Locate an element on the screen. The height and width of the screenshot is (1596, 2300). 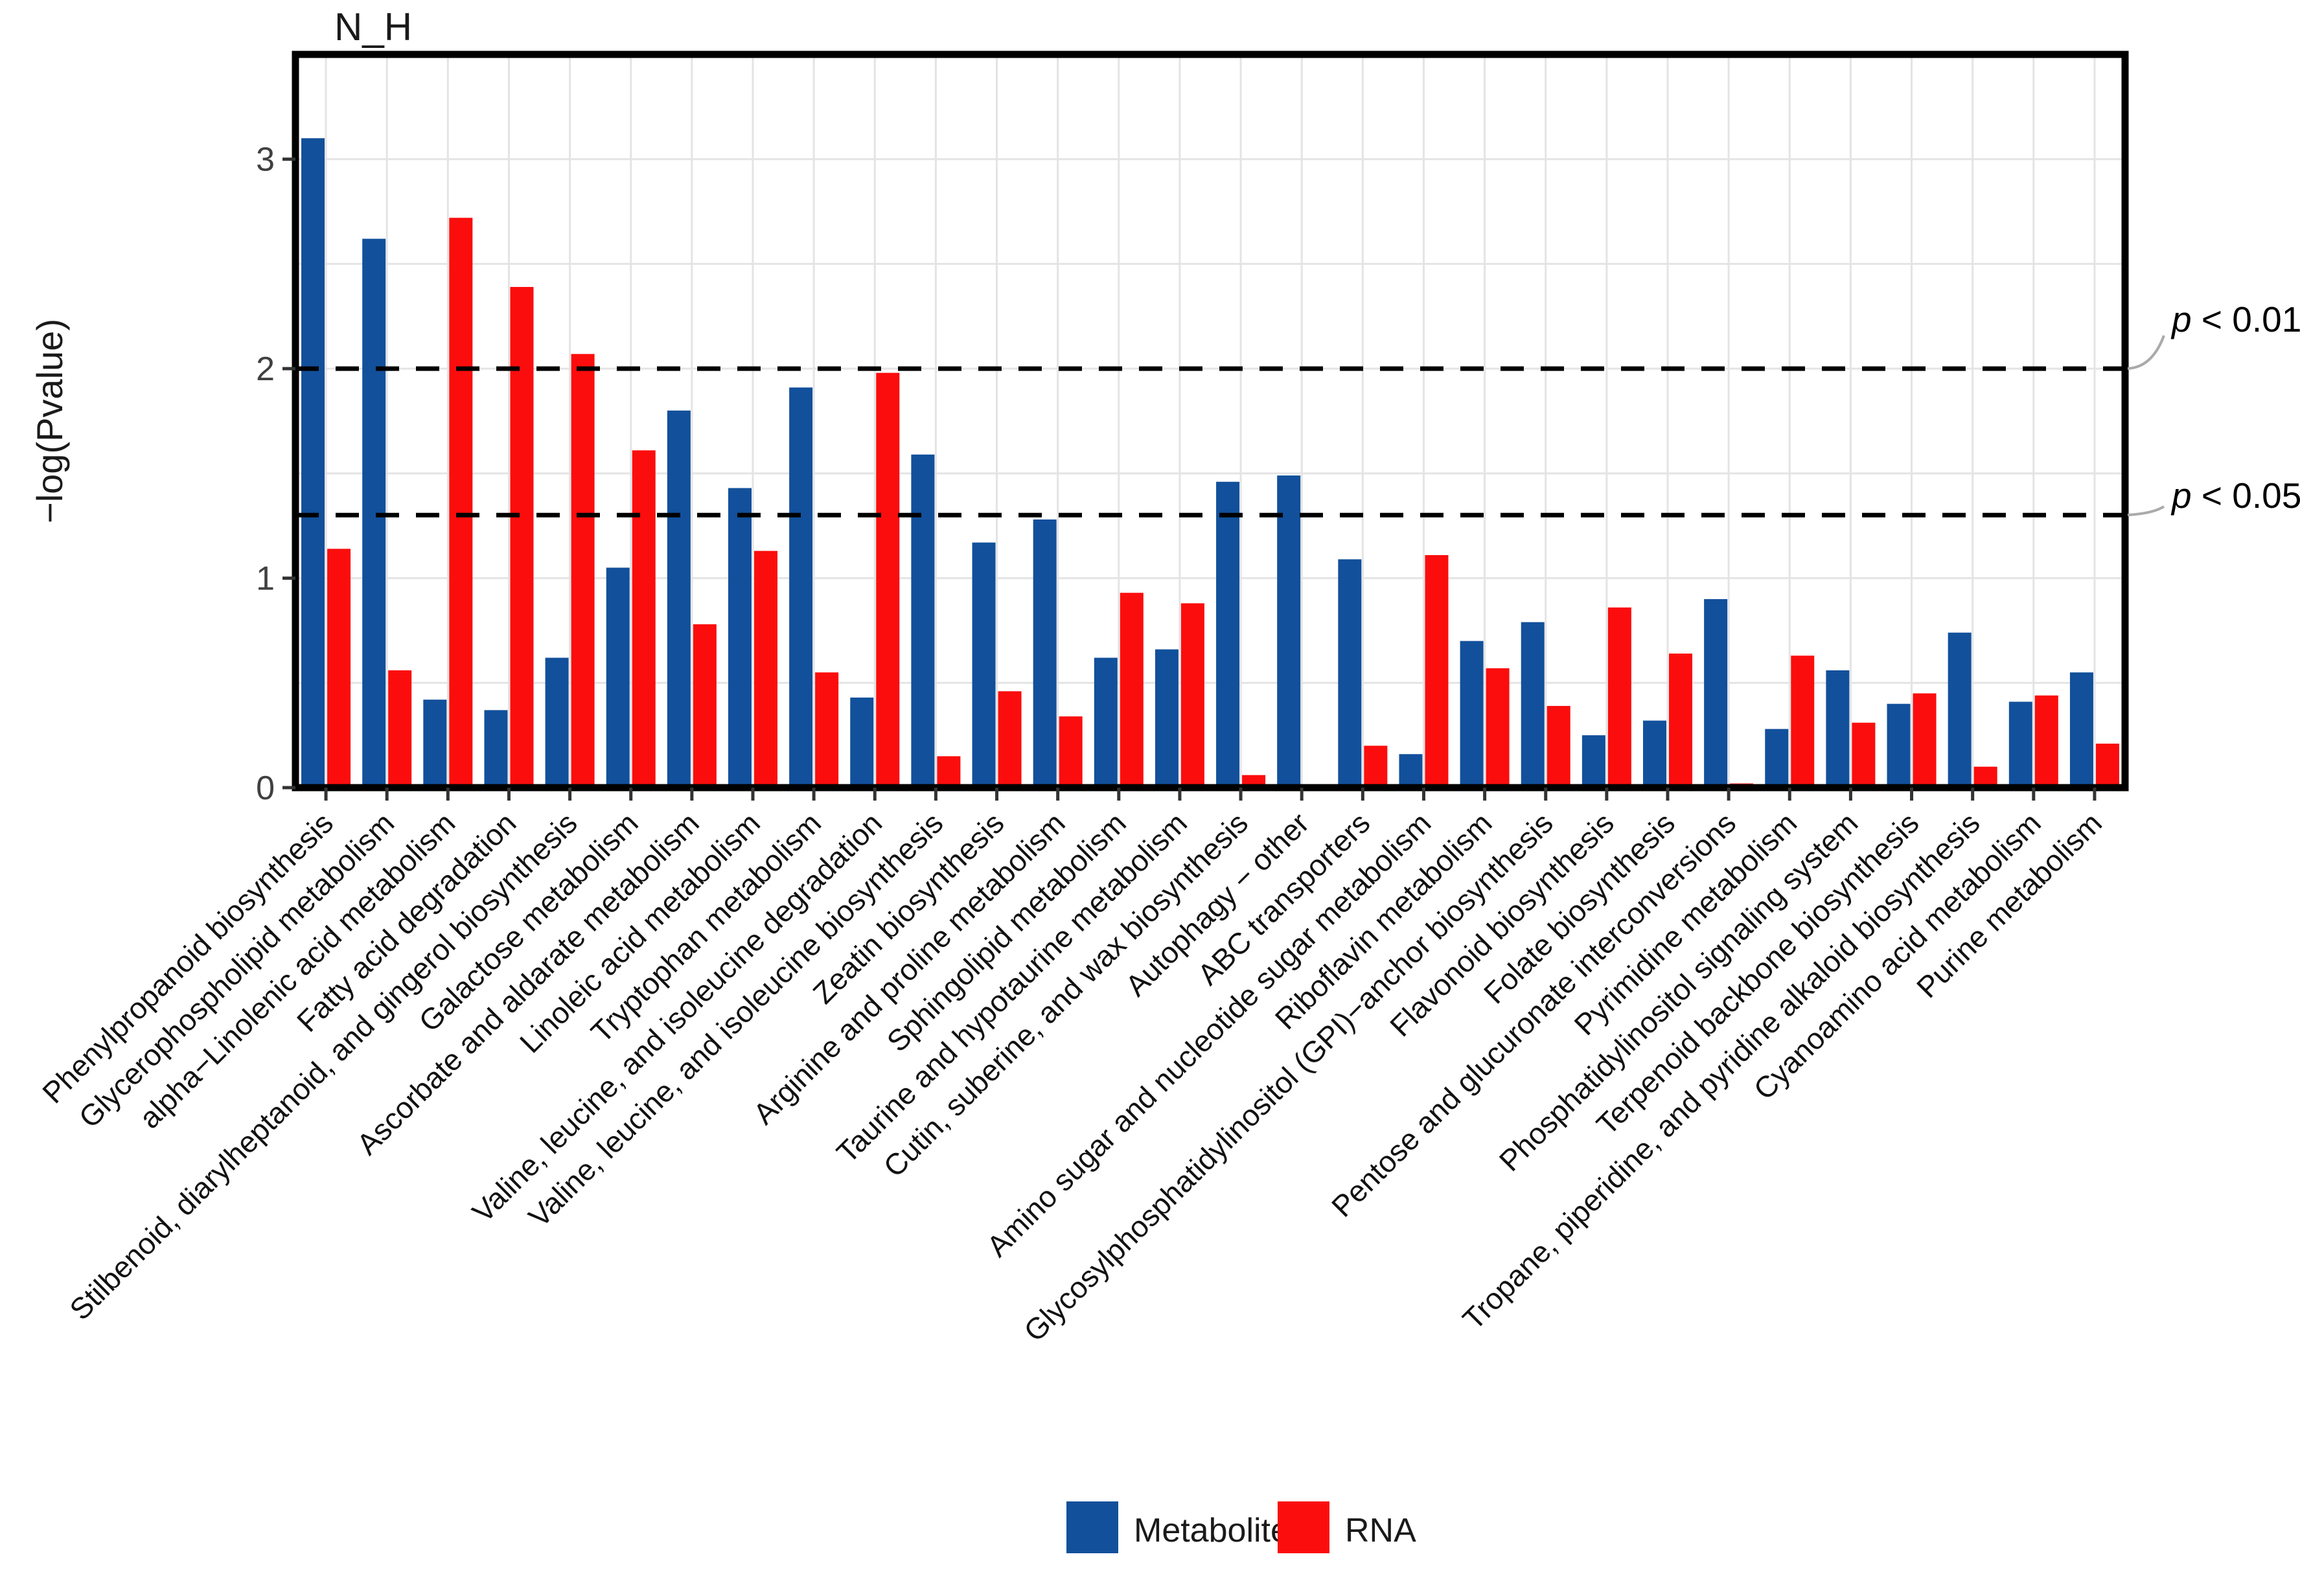
legend-label-rna: RNA is located at coordinates (1380, 1530).